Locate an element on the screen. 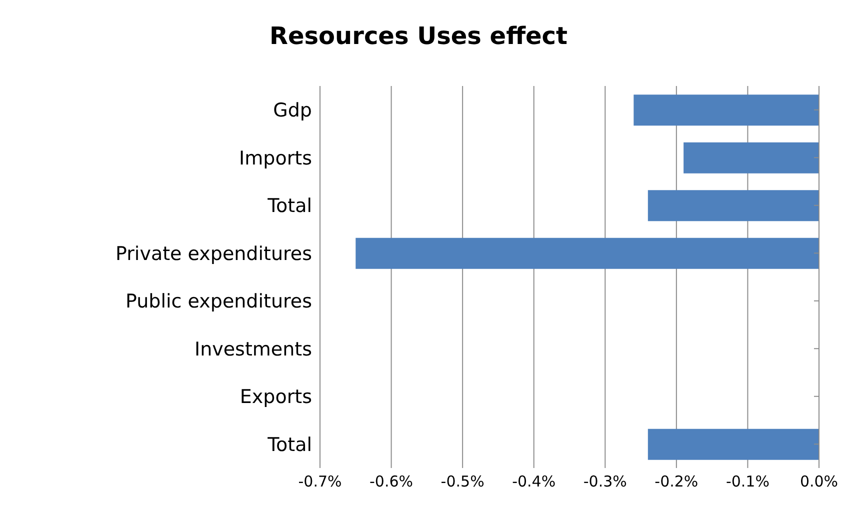 The width and height of the screenshot is (857, 510). y-tick-label: Imports is located at coordinates (275, 158).